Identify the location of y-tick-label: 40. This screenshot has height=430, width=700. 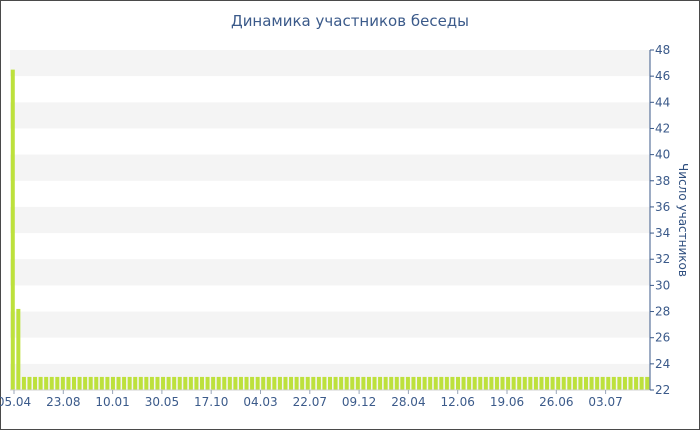
(662, 155).